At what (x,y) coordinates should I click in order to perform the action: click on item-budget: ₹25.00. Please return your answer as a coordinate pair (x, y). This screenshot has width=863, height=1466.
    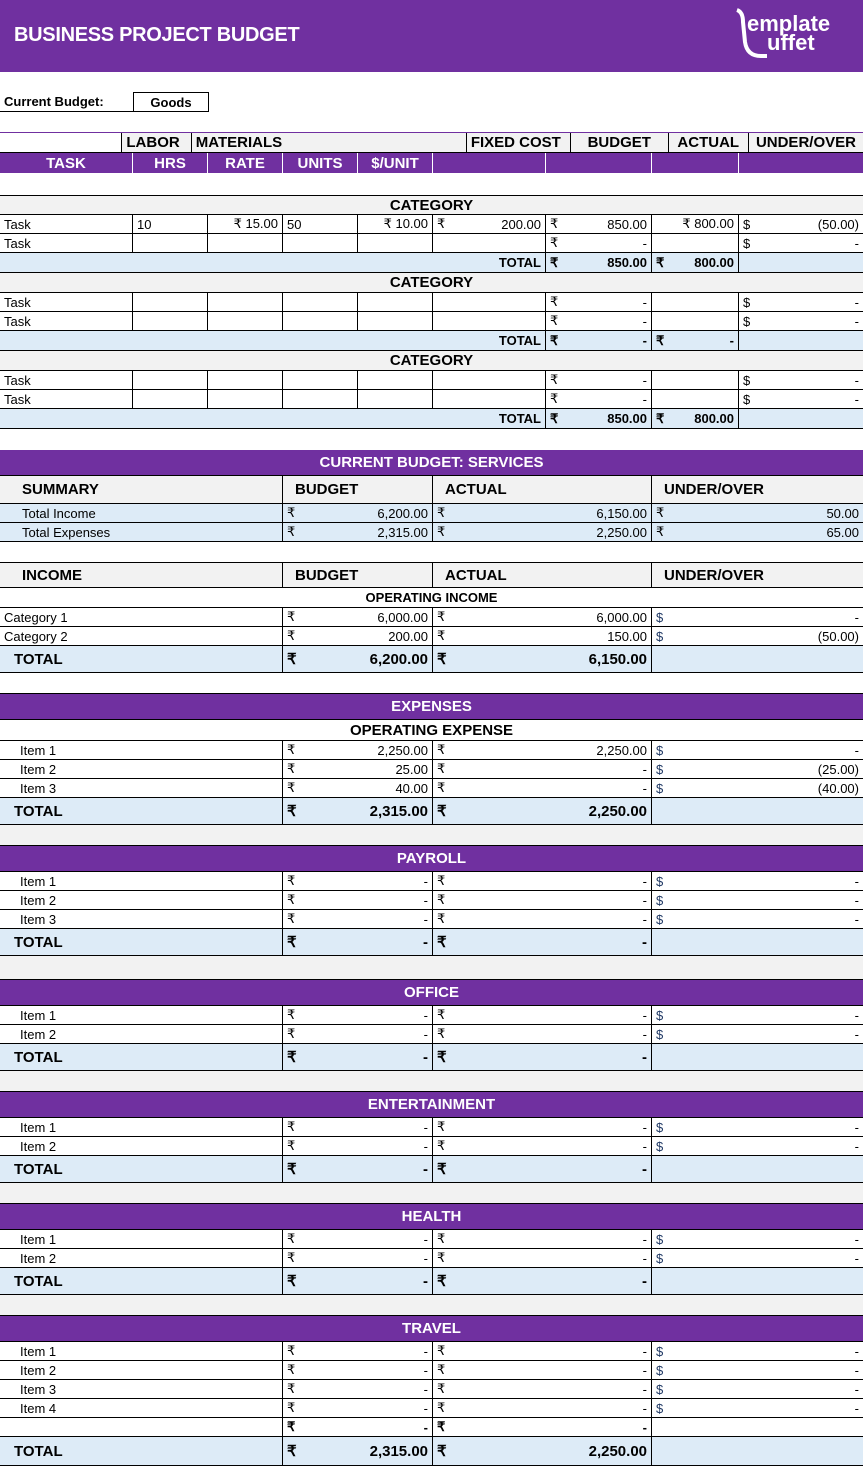
    Looking at the image, I should click on (358, 769).